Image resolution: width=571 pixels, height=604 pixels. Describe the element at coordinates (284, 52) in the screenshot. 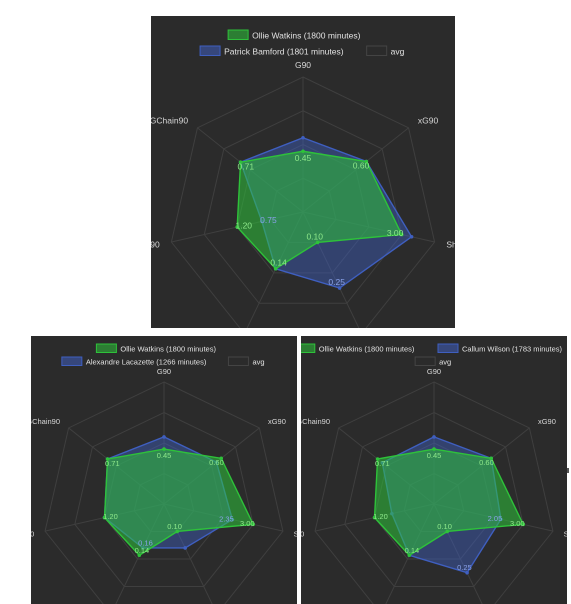

I see `legend-label: Patrick Bamford (1801 minutes)` at that location.